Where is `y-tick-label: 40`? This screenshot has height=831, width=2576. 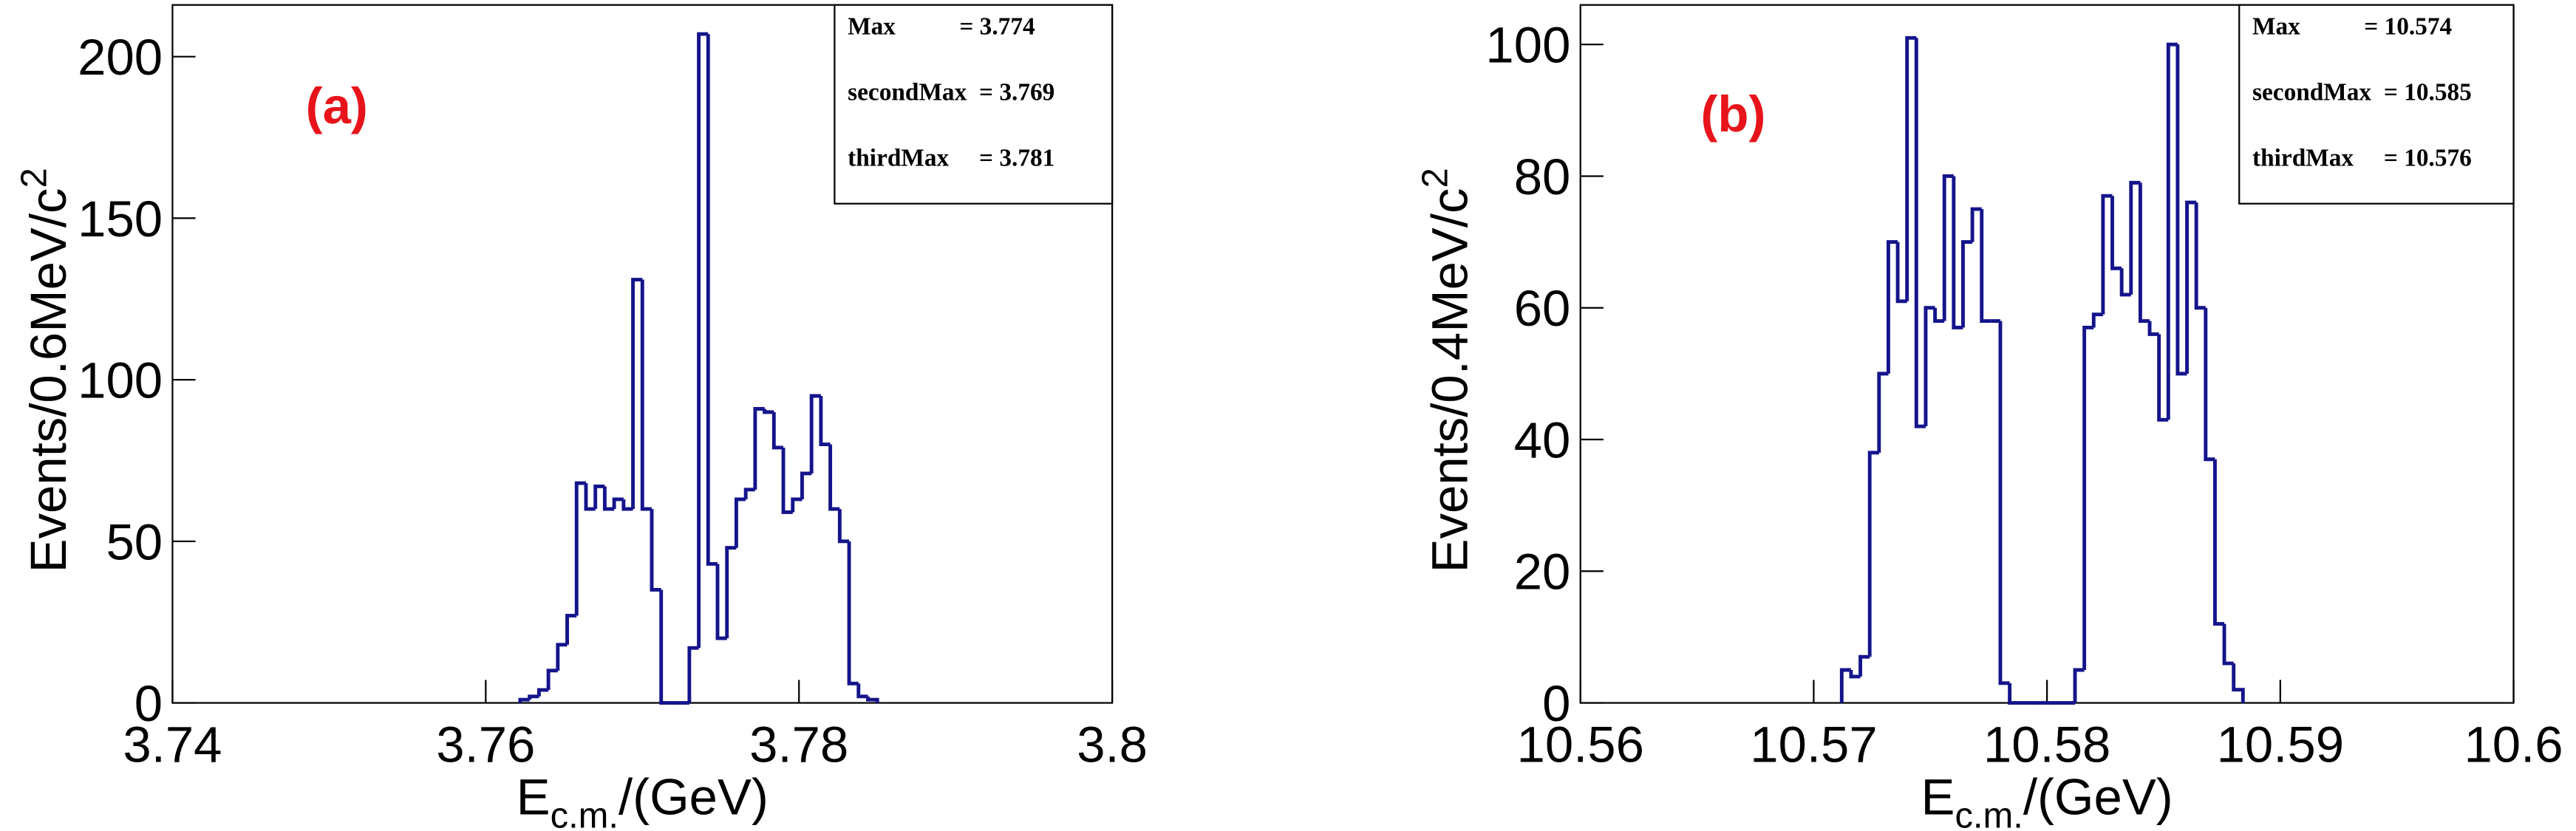
y-tick-label: 40 is located at coordinates (1542, 439).